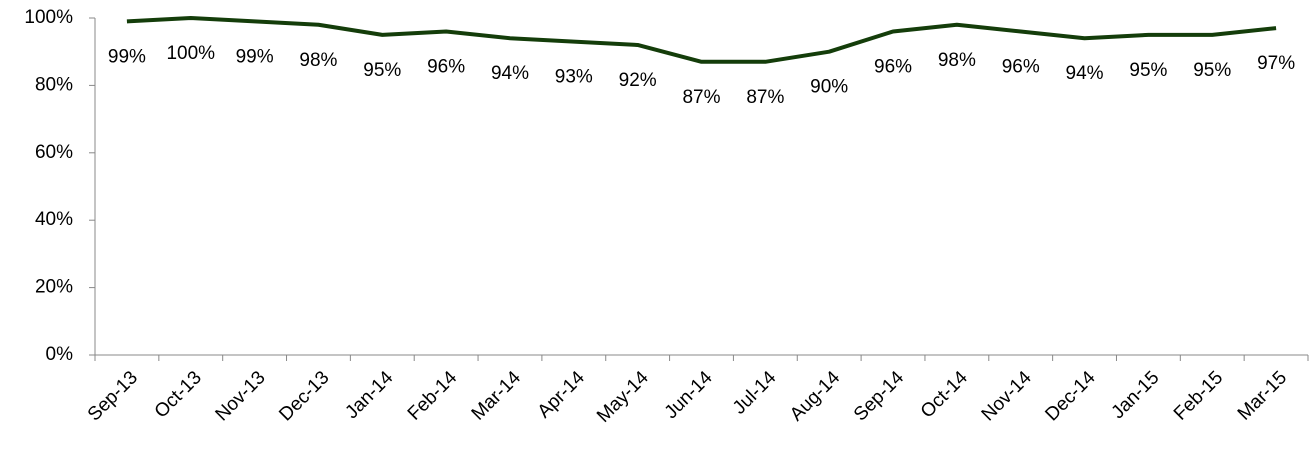  Describe the element at coordinates (689, 395) in the screenshot. I see `x-tick-label: Jun-14` at that location.